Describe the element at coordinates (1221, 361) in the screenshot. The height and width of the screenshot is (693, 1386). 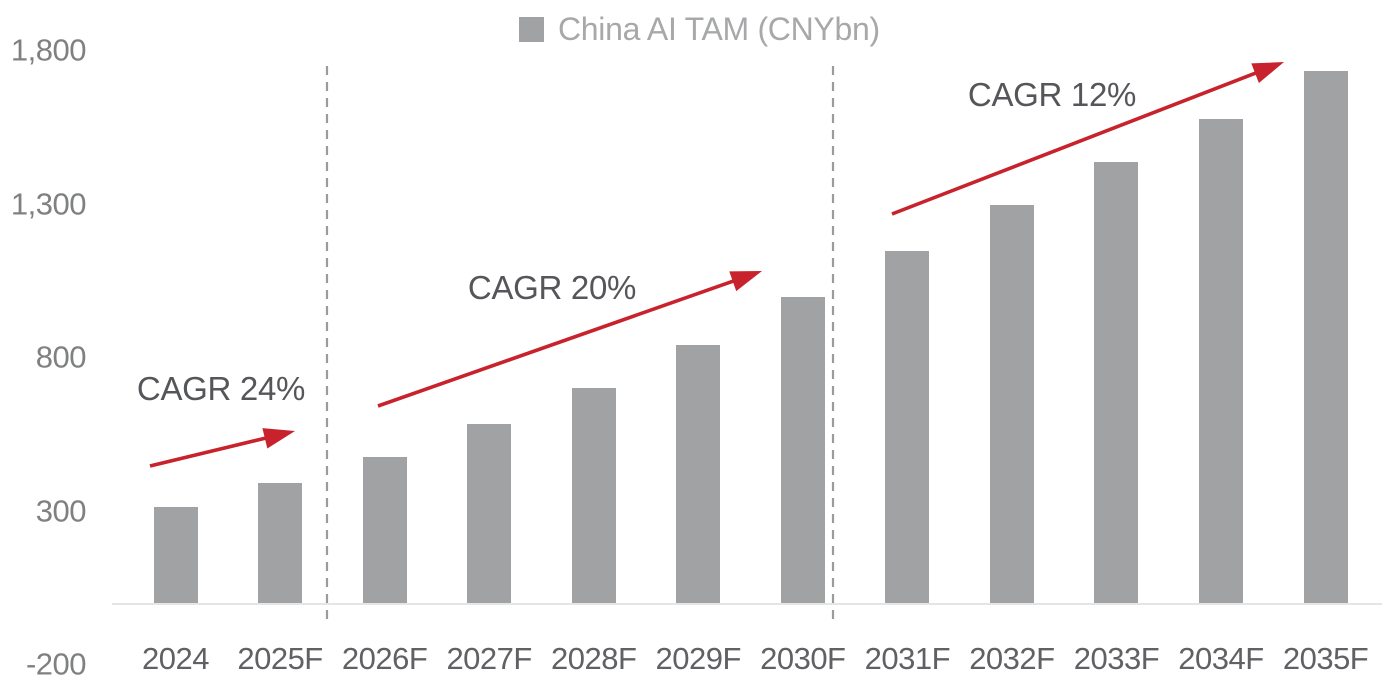
I see `bar-2034f` at that location.